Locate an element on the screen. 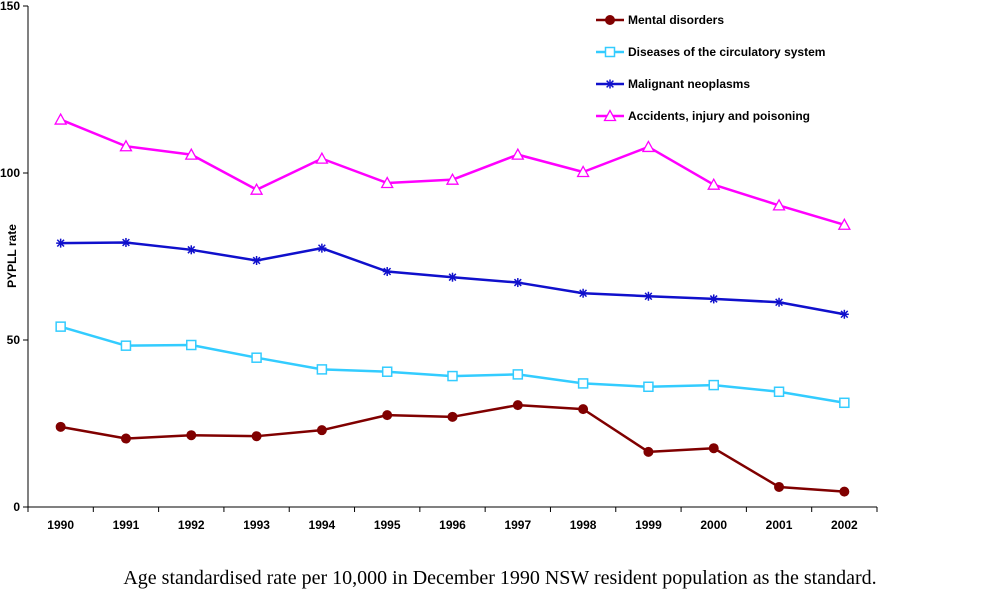  x-tick-label: 1992 is located at coordinates (191, 525).